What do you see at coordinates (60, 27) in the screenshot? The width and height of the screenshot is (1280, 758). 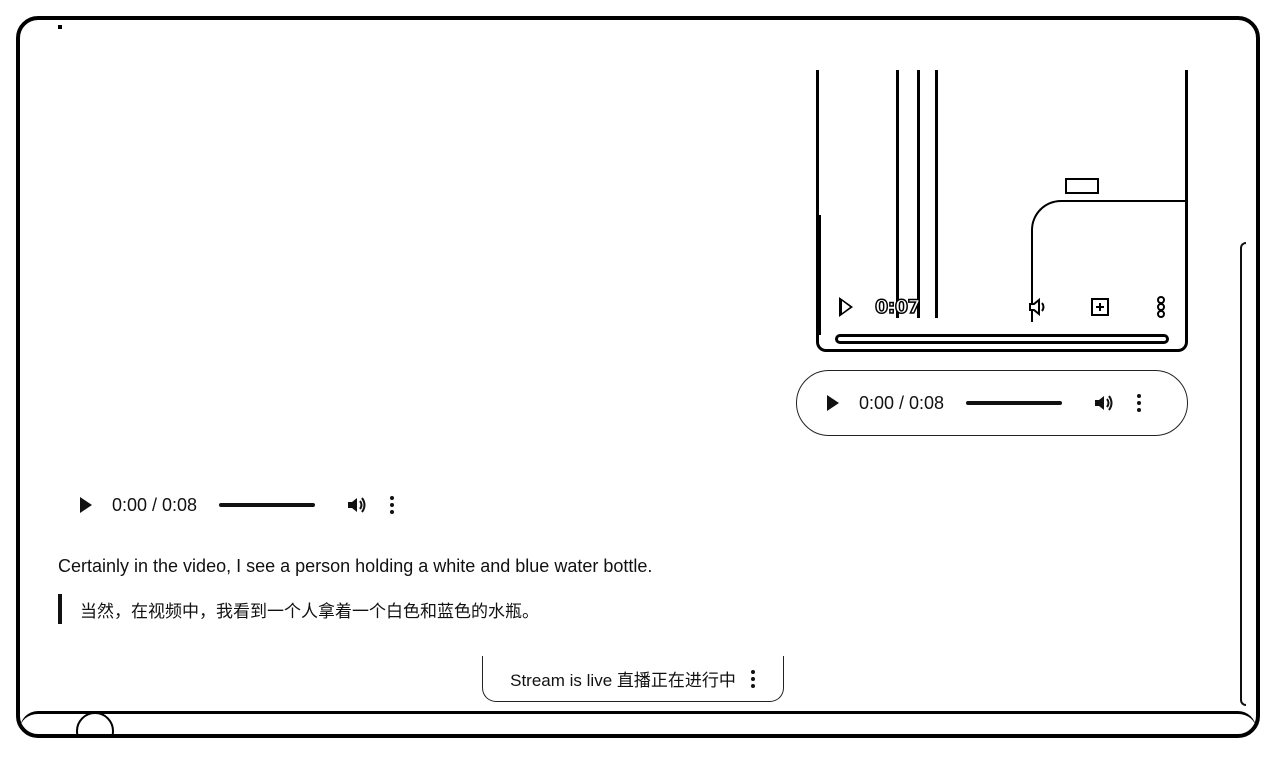 I see `status-indicator` at bounding box center [60, 27].